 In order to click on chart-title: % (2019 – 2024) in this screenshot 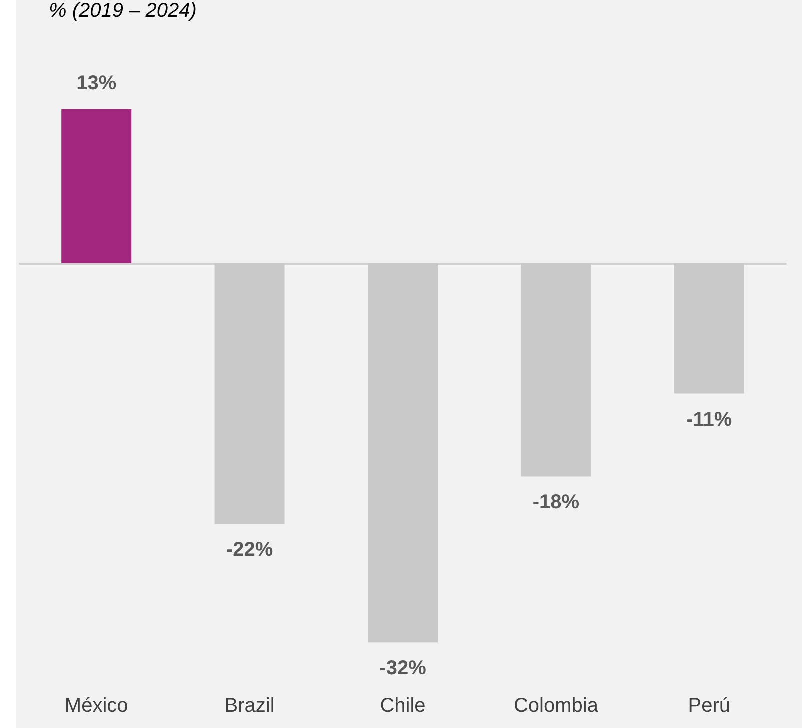, I will do `click(123, 11)`.